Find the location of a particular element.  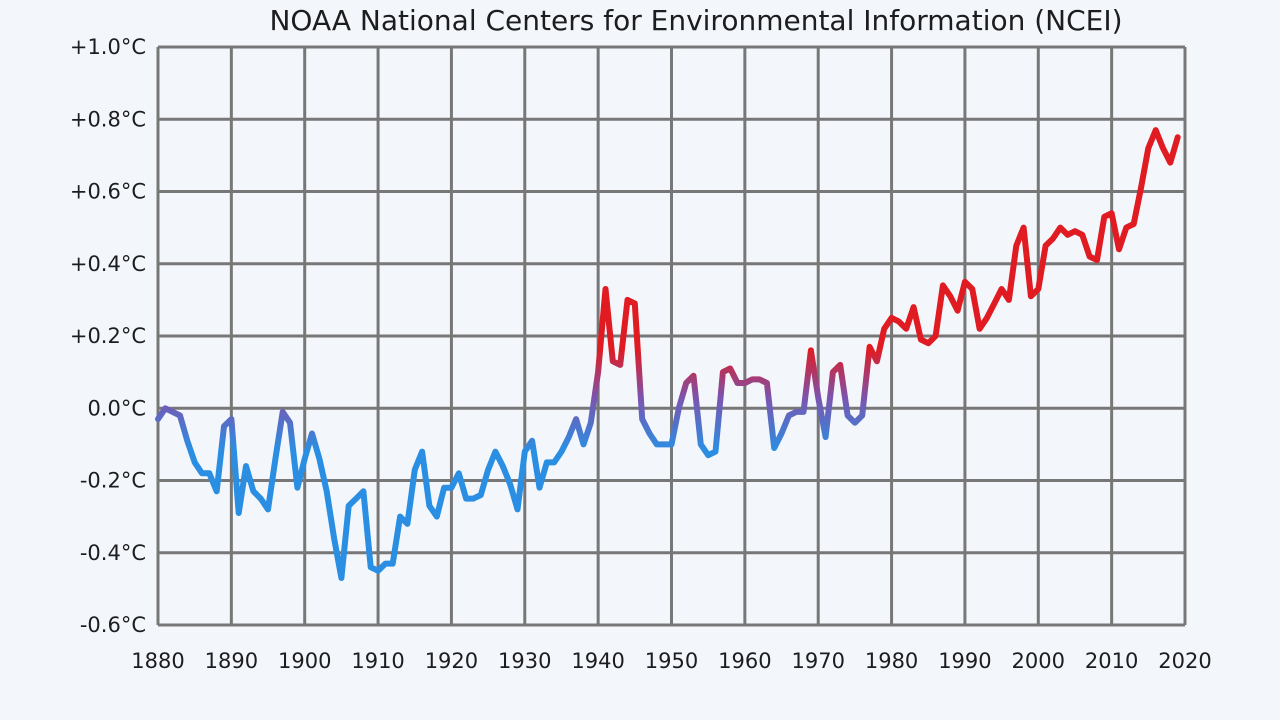

y-tick-label: +0.8°C is located at coordinates (108, 119).